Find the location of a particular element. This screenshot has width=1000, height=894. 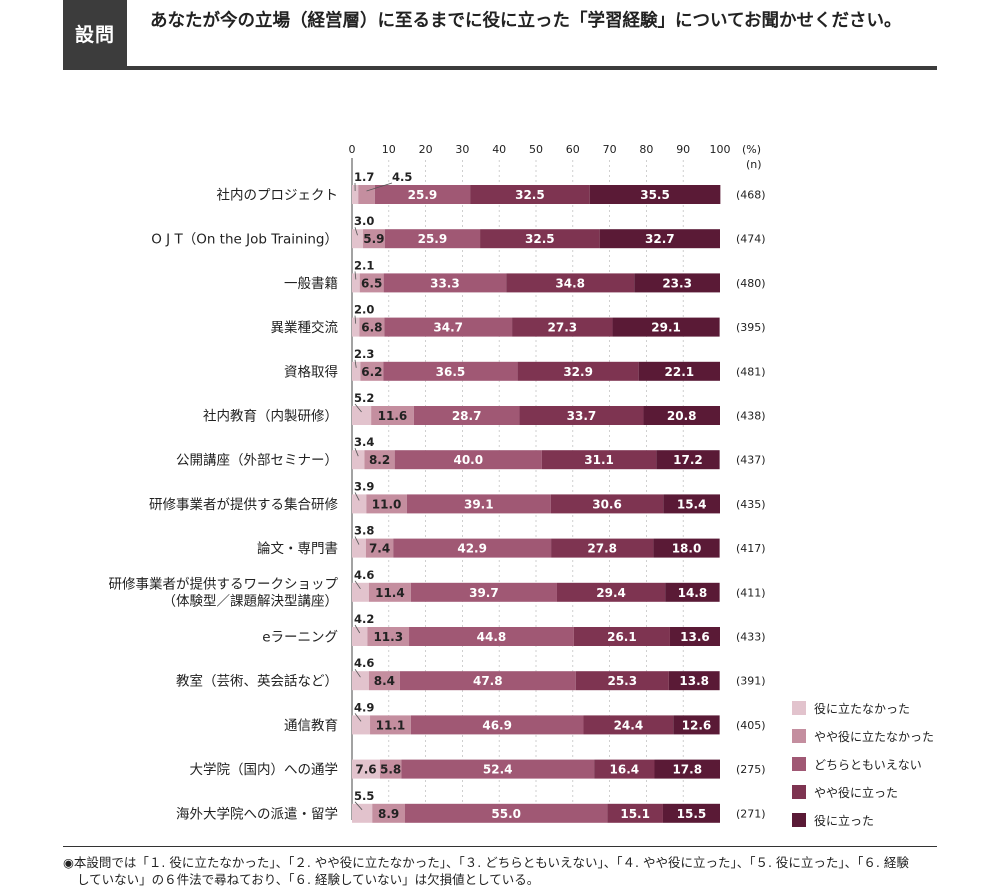

data-label: 3.8 is located at coordinates (364, 531).